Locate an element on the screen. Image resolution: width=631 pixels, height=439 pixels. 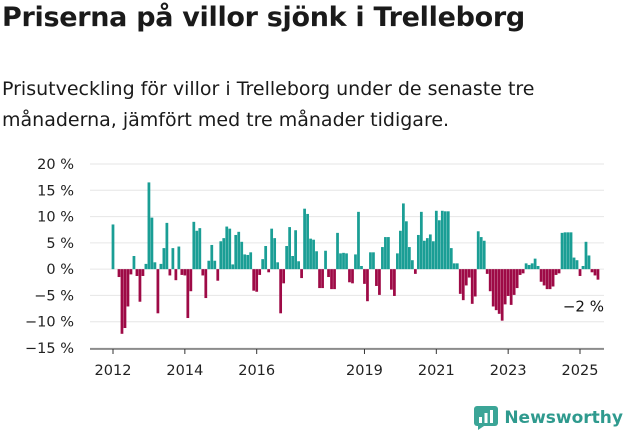
chart-annotation: −2 % is located at coordinates (583, 307).